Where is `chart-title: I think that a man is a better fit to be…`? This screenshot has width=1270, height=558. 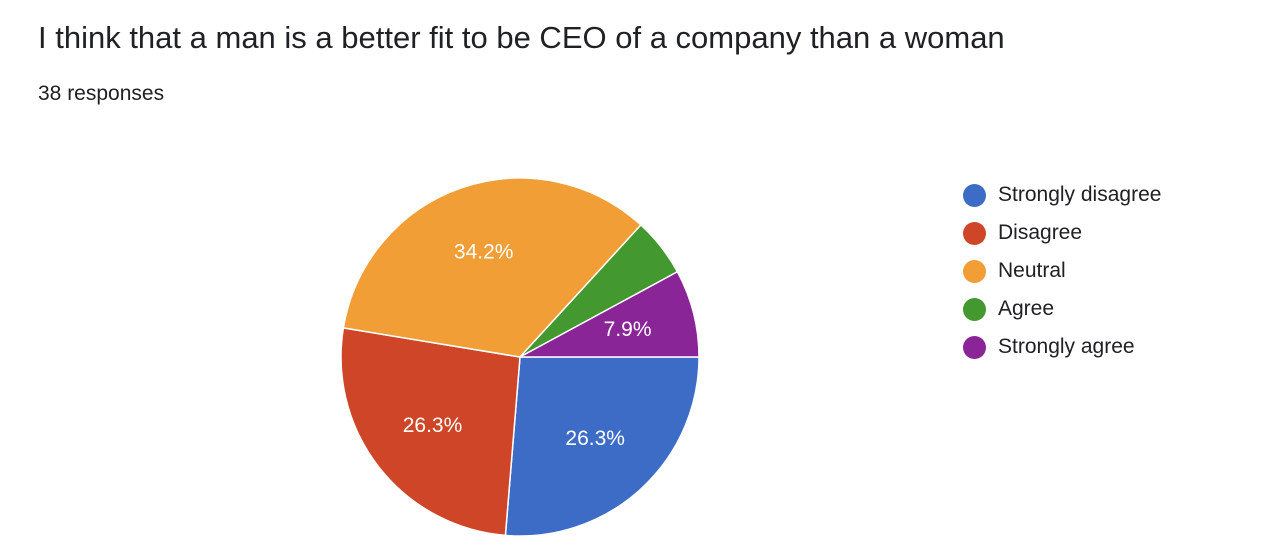 chart-title: I think that a man is a better fit to be… is located at coordinates (521, 37).